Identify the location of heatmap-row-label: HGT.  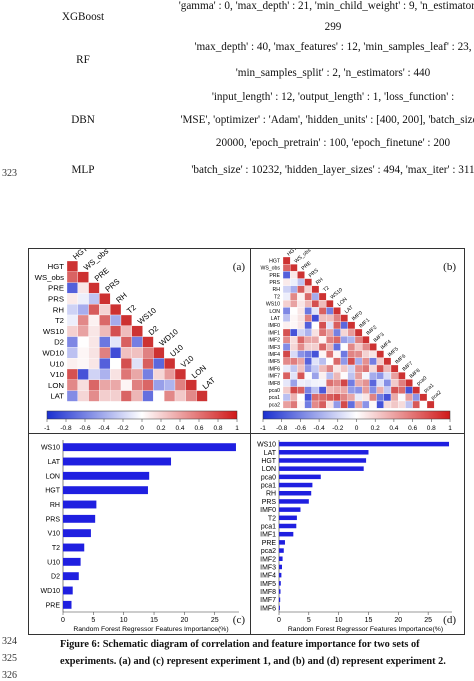
(56, 266).